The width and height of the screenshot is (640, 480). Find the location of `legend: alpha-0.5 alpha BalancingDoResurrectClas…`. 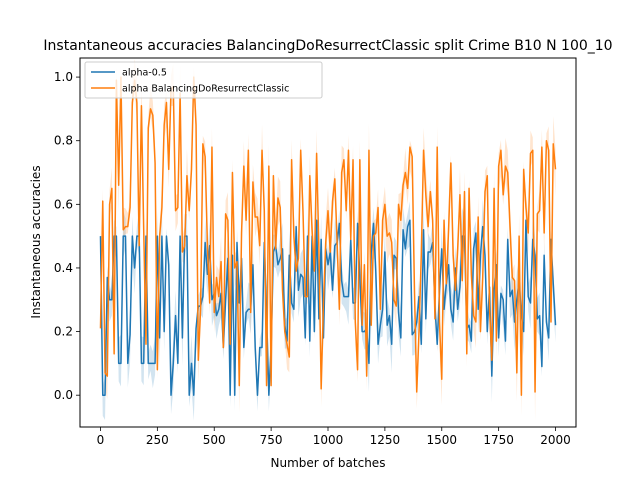

legend: alpha-0.5 alpha BalancingDoResurrectClas… is located at coordinates (203, 80).